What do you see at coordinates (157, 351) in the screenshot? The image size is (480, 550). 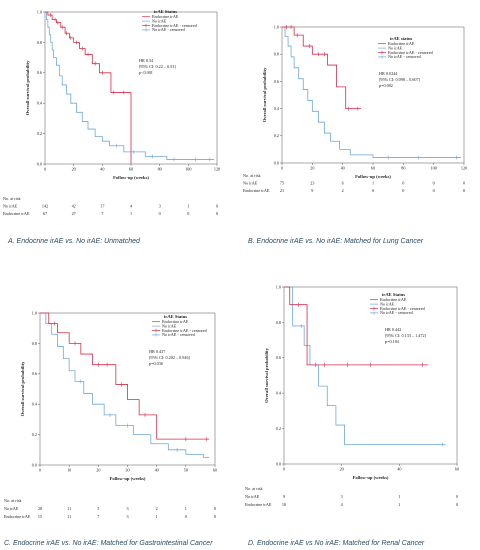 I see `hr-annotation: HR 0.437` at bounding box center [157, 351].